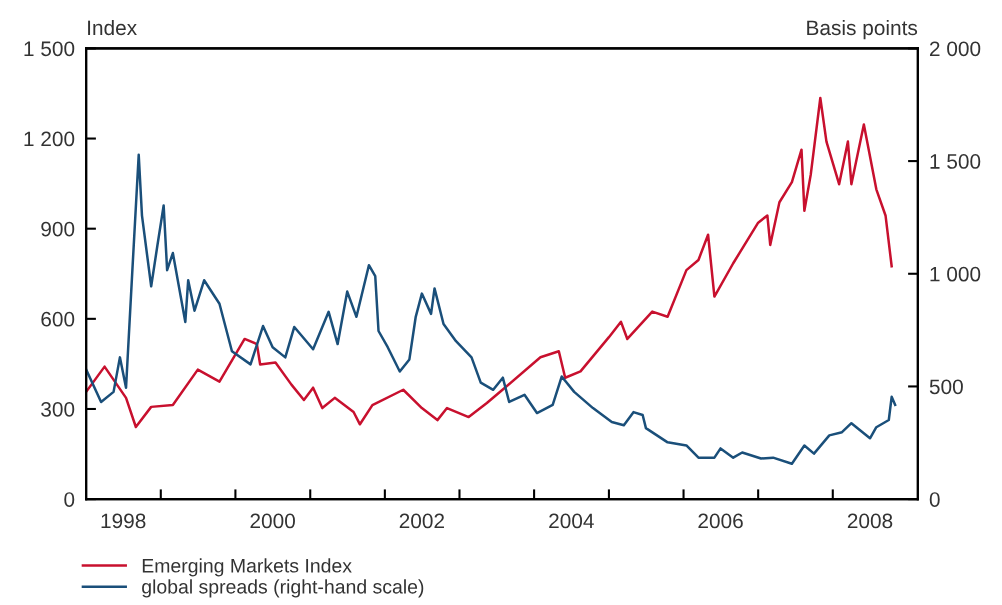  Describe the element at coordinates (934, 499) in the screenshot. I see `y2-tick-label: 0` at that location.